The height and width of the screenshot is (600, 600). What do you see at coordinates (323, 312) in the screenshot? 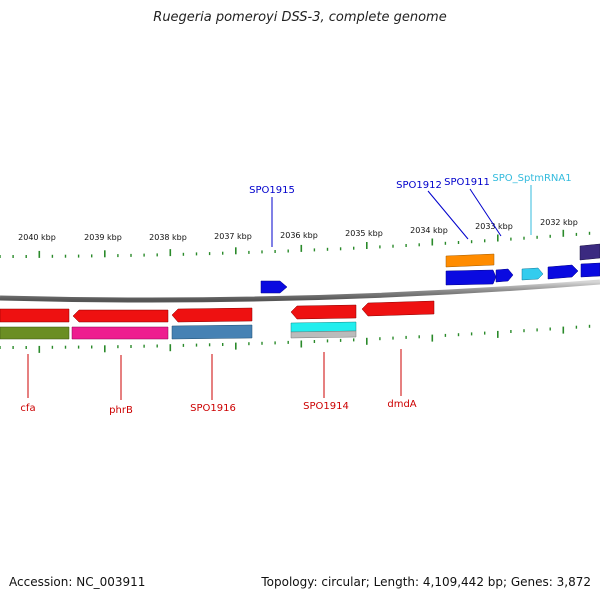
I see `gene-spo1914` at bounding box center [323, 312].